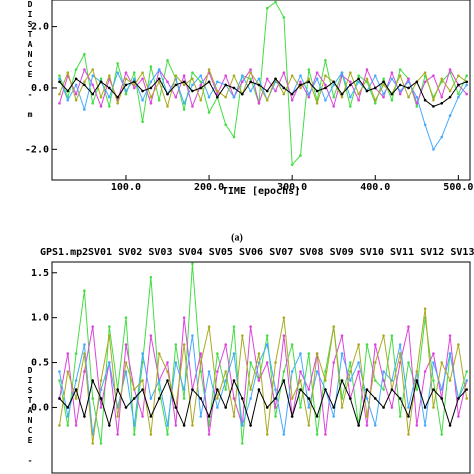 This screenshot has width=474, height=474. What do you see at coordinates (237, 237) in the screenshot?
I see `caption: (a)` at bounding box center [237, 237].